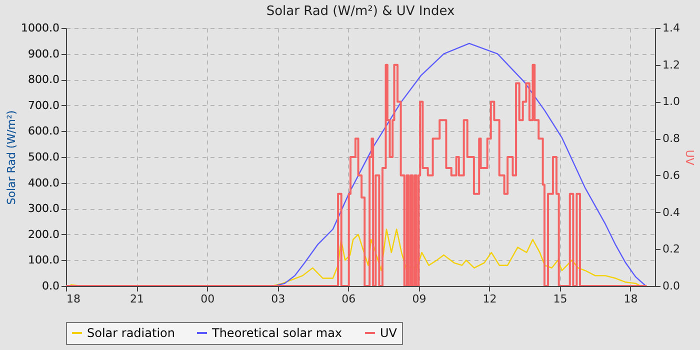 The height and width of the screenshot is (350, 700). Describe the element at coordinates (671, 249) in the screenshot. I see `y2-tick-label: 0.2` at that location.